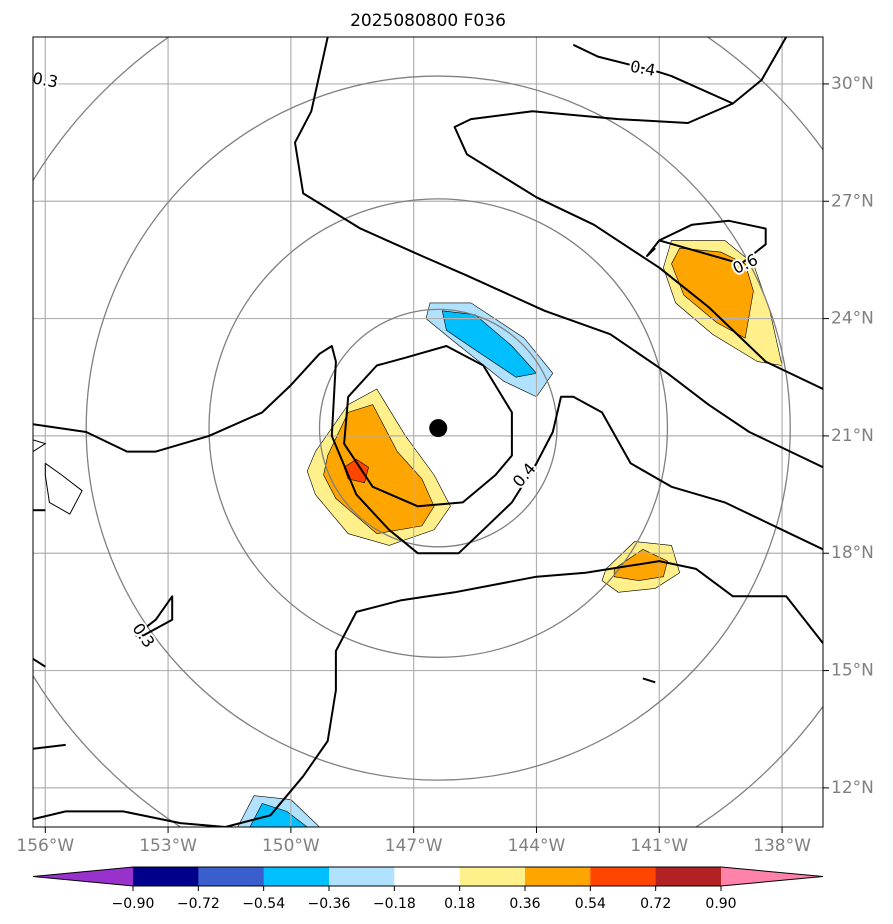  What do you see at coordinates (489, 344) in the screenshot?
I see `shaded-region-blue-cell-north` at bounding box center [489, 344].